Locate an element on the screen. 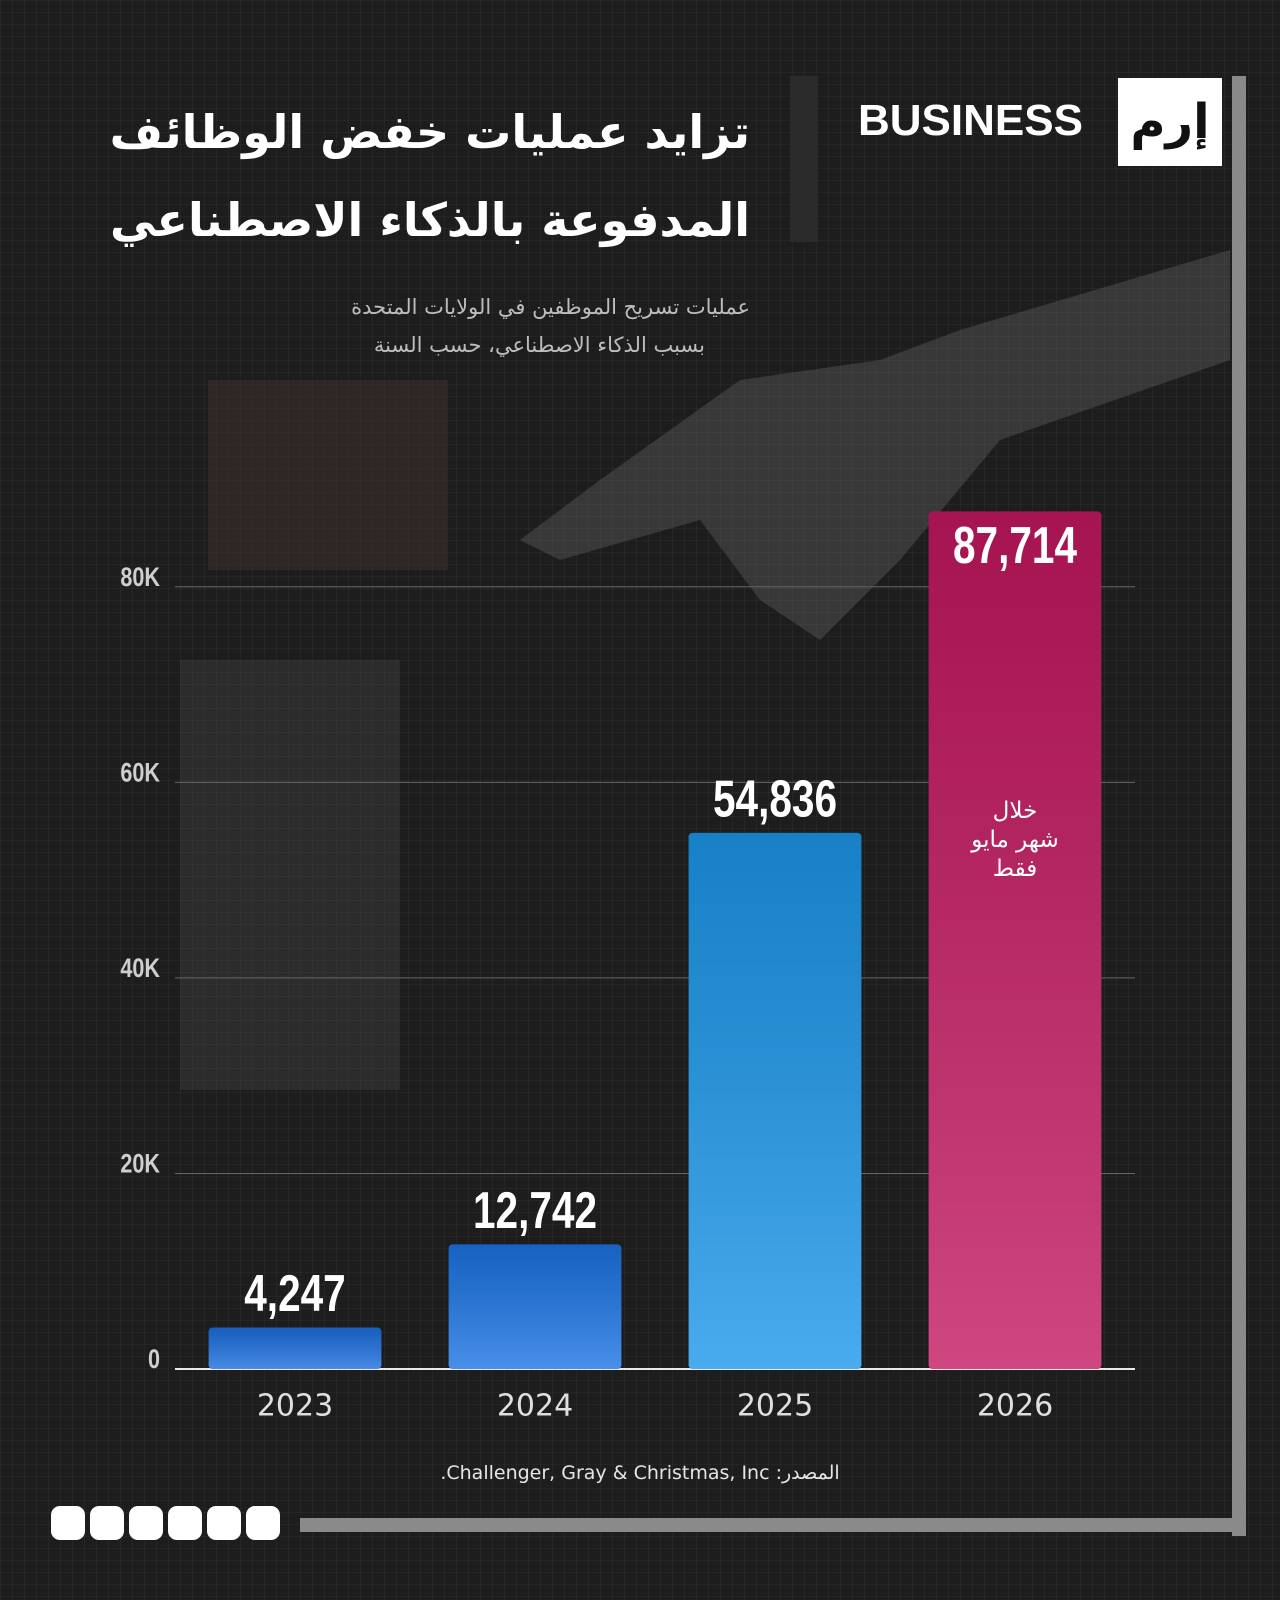 The image size is (1280, 1600). x-tick-label: 2026 is located at coordinates (1015, 1406).